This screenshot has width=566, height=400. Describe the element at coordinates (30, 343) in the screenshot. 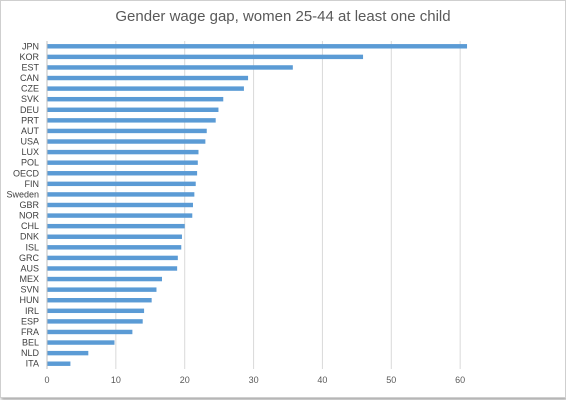

I see `y-tick-label: BEL` at that location.